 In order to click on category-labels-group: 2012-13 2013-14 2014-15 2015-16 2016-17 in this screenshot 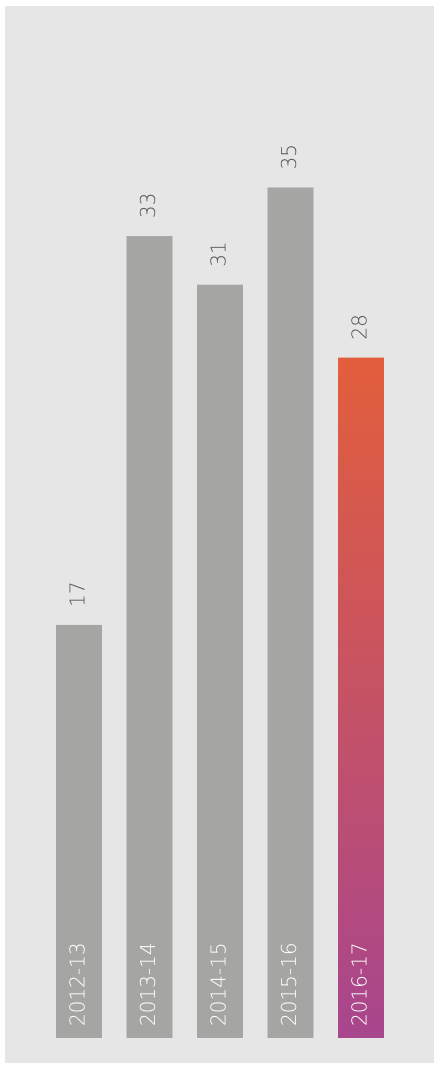, I will do `click(219, 984)`.